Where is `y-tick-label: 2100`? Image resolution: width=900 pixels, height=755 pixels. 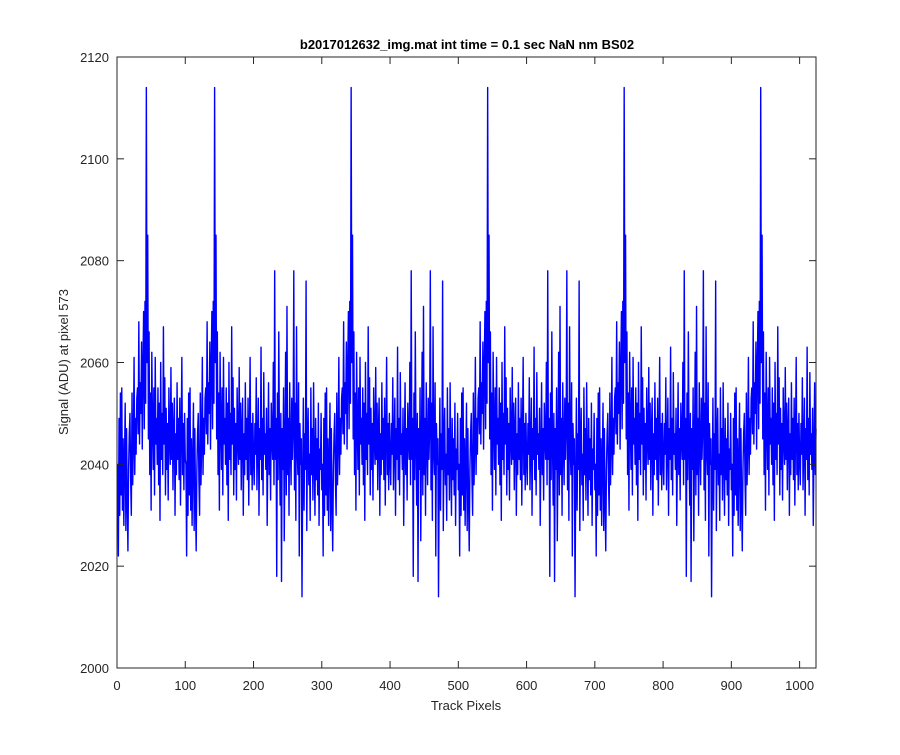 y-tick-label: 2100 is located at coordinates (94, 159).